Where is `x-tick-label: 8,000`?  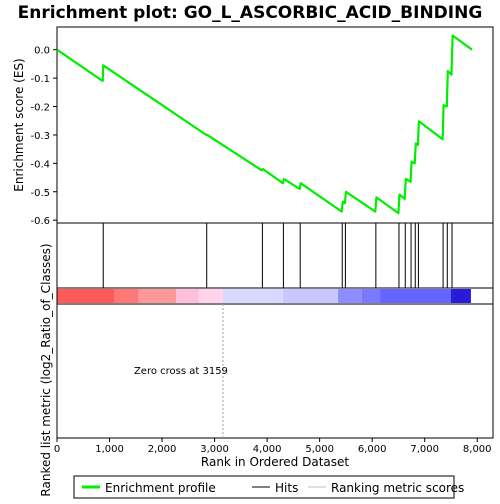 x-tick-label: 8,000 is located at coordinates (477, 449).